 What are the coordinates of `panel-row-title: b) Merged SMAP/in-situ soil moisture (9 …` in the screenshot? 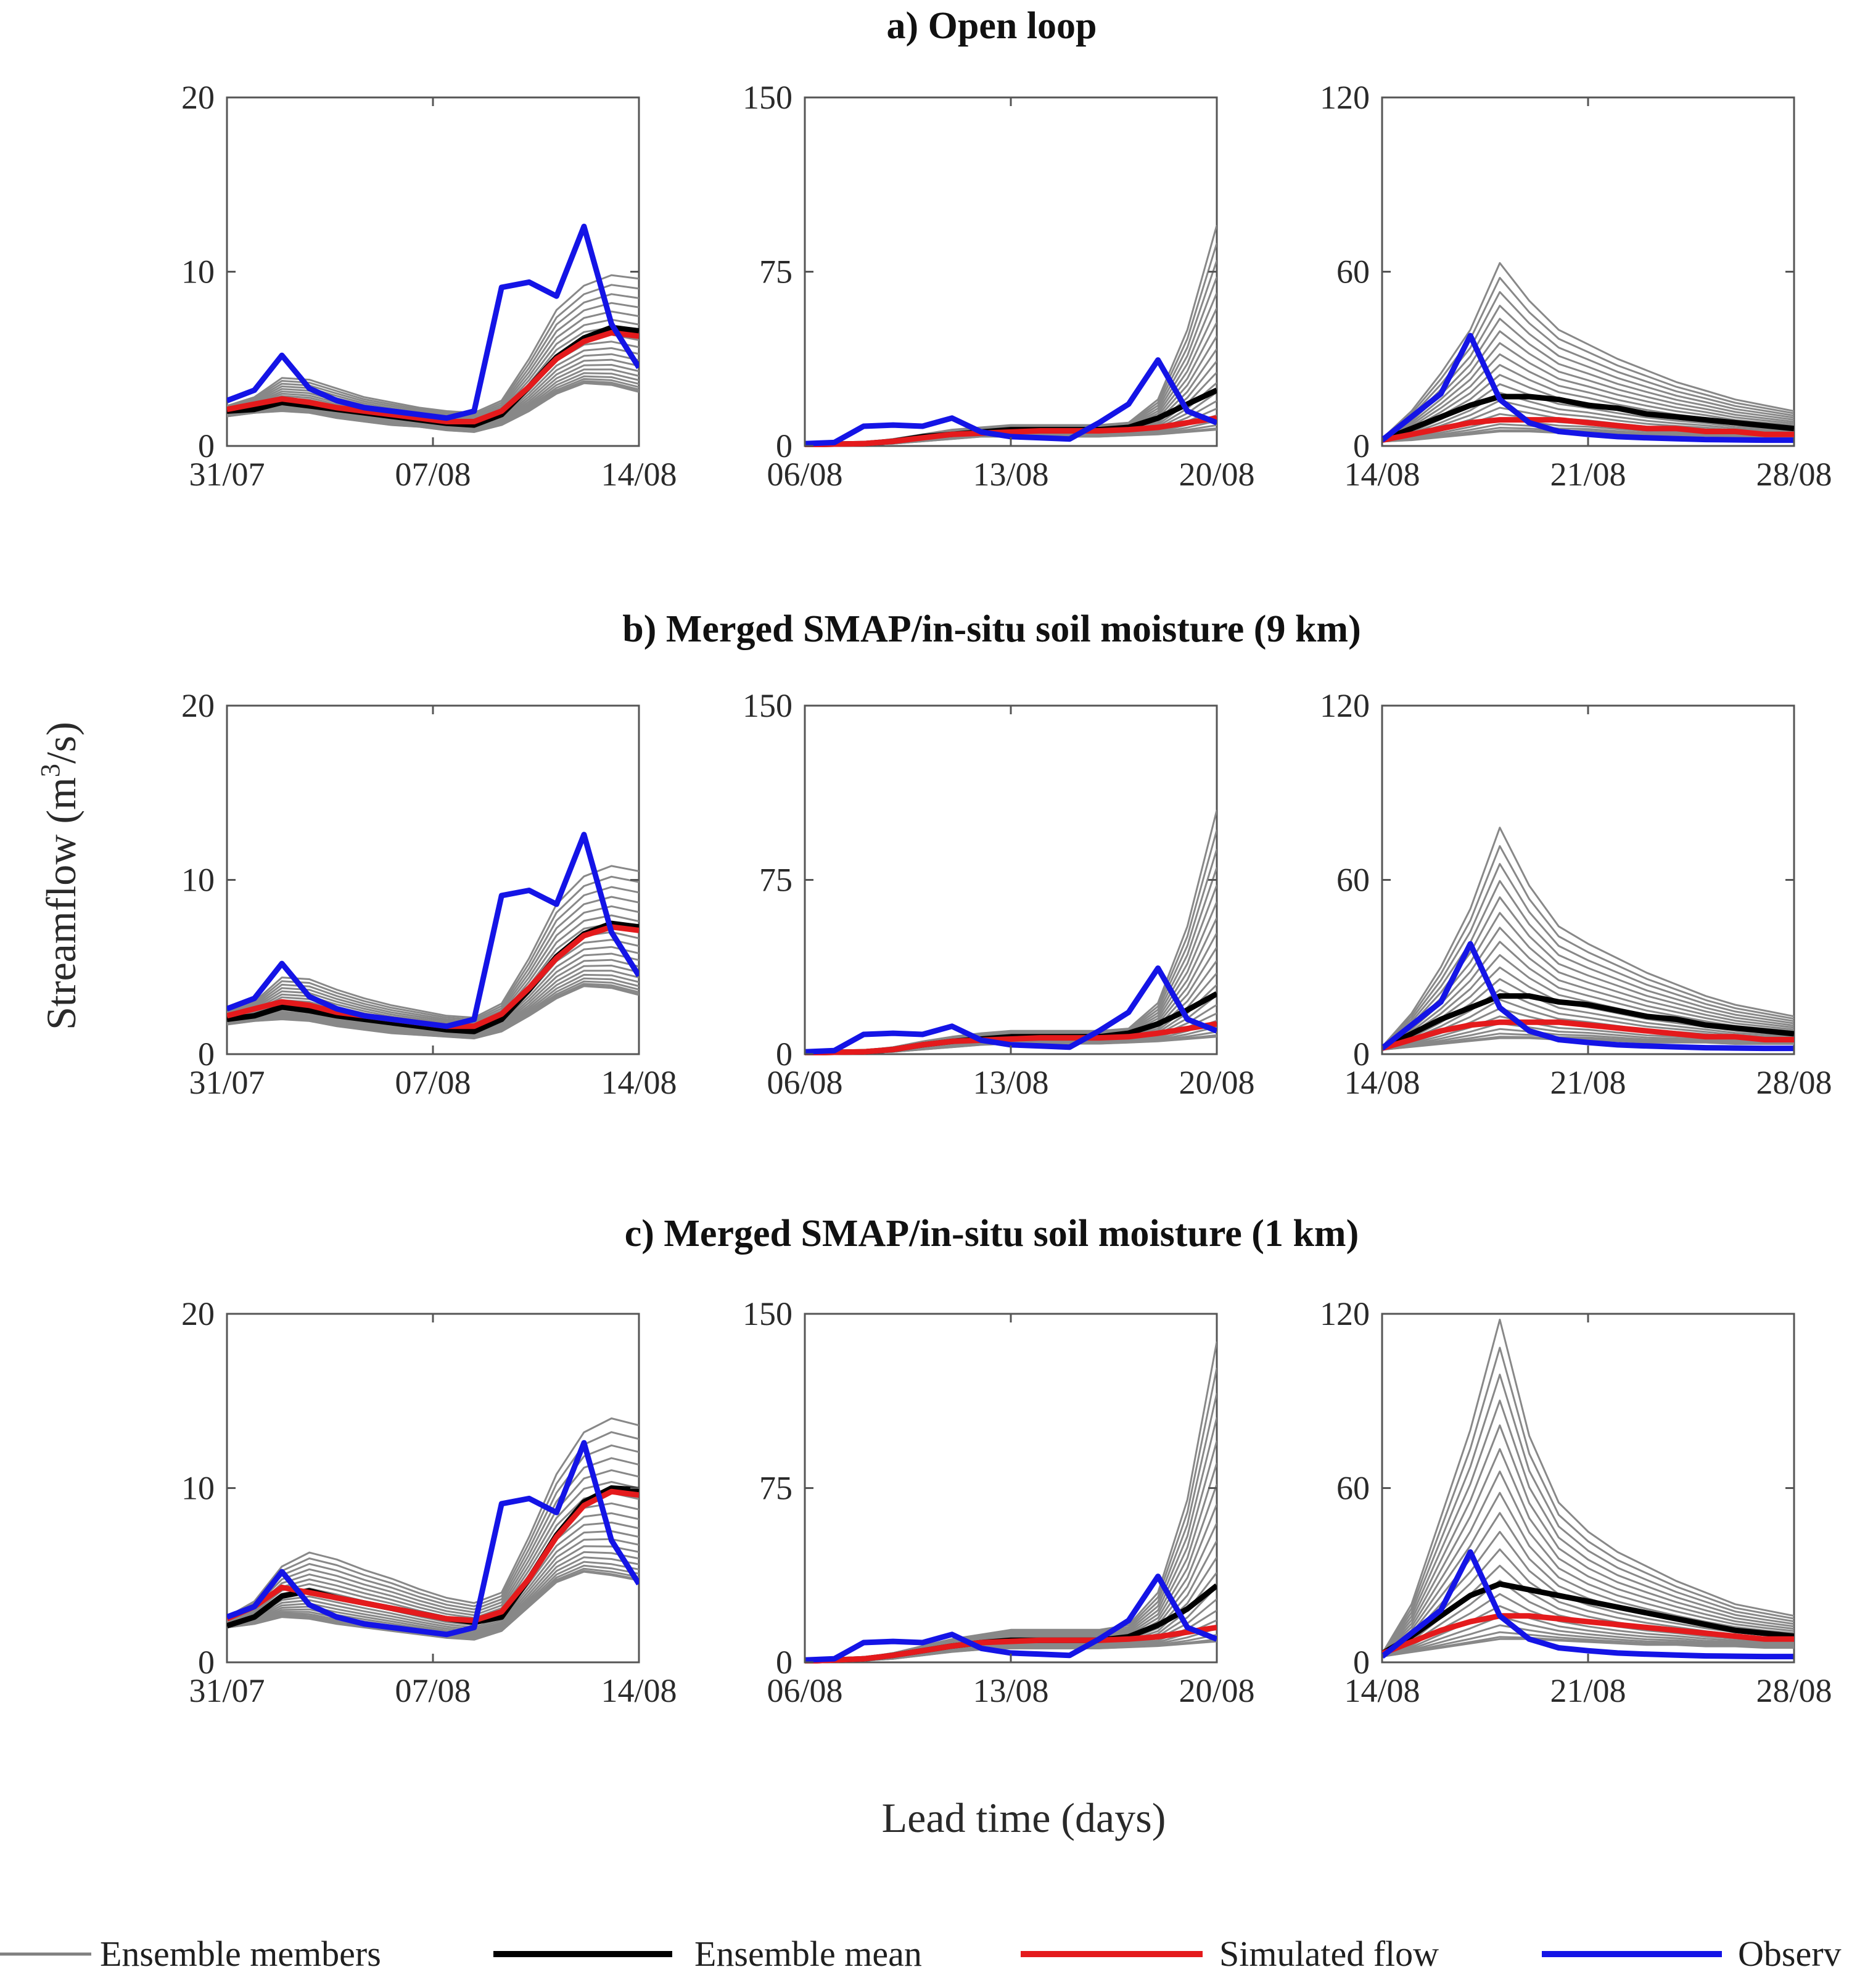 It's located at (991, 629).